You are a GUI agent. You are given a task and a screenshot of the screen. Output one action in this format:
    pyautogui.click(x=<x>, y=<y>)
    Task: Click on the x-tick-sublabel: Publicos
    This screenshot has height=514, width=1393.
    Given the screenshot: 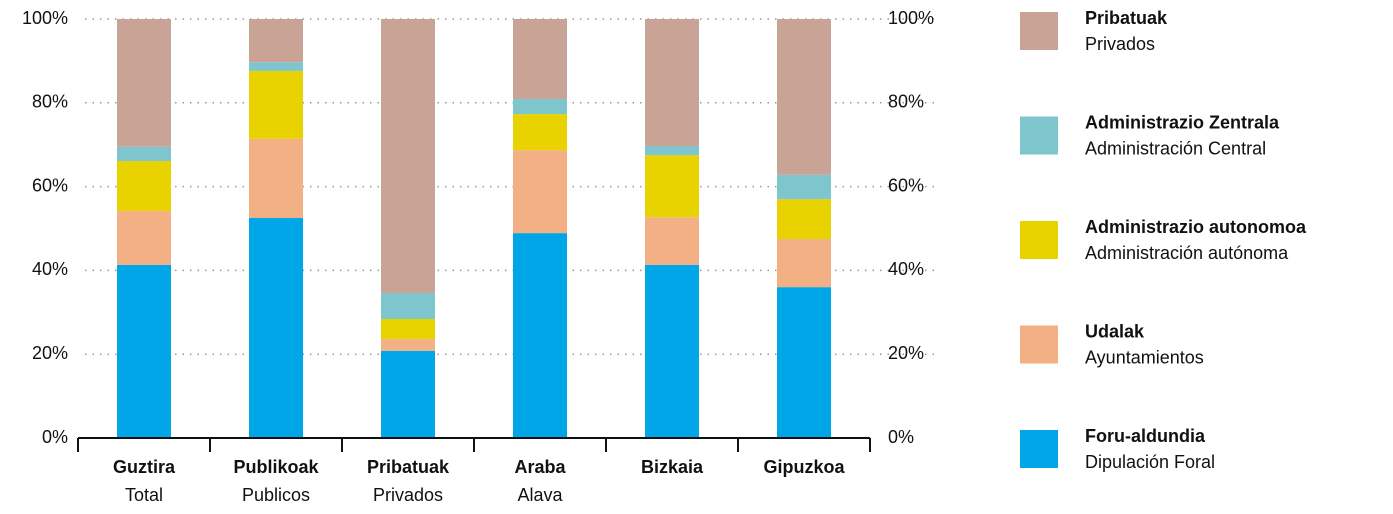 What is the action you would take?
    pyautogui.click(x=276, y=495)
    